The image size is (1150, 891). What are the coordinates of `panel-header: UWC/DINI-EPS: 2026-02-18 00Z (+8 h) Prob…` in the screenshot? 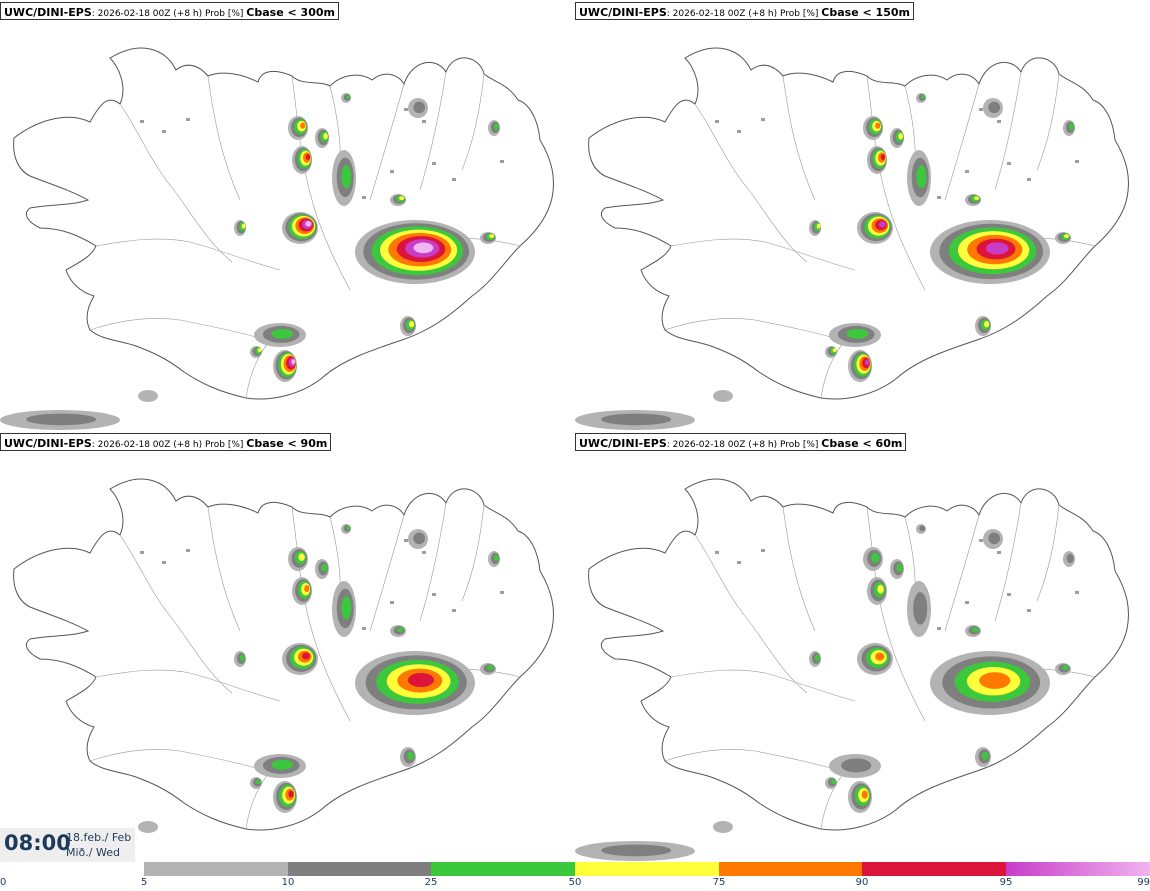 It's located at (744, 11).